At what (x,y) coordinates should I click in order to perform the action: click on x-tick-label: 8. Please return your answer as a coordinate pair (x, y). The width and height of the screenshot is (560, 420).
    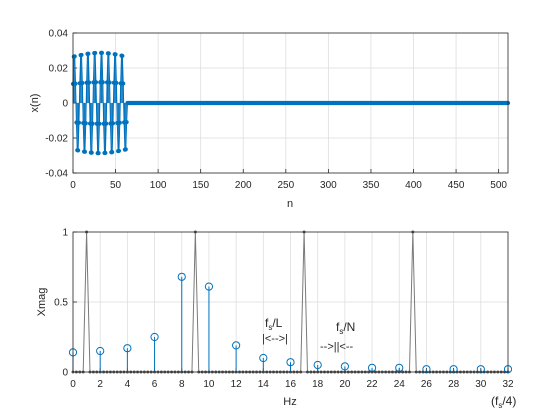
    Looking at the image, I should click on (182, 384).